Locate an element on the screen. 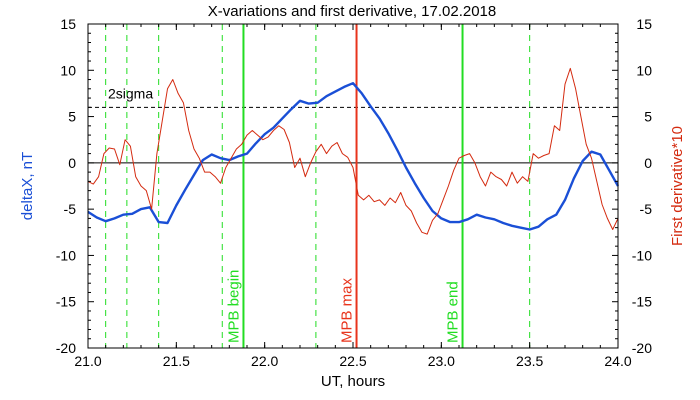  x-tick-label-4: 23.0 is located at coordinates (441, 361).